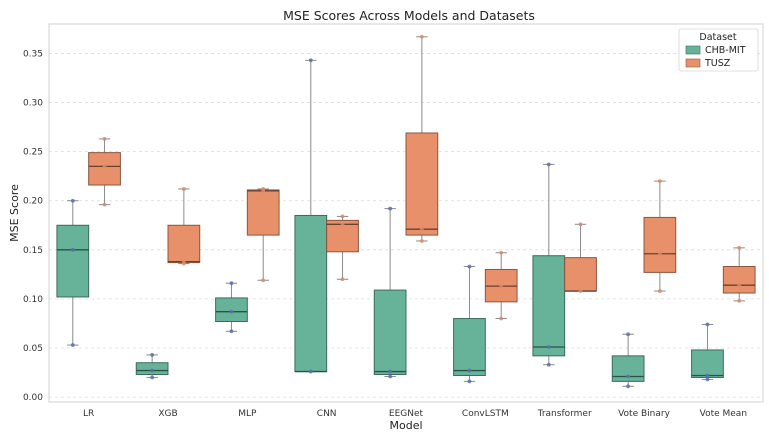 Image resolution: width=769 pixels, height=440 pixels. What do you see at coordinates (715, 57) in the screenshot?
I see `legend-items: CHB-MIT TUSZ` at bounding box center [715, 57].